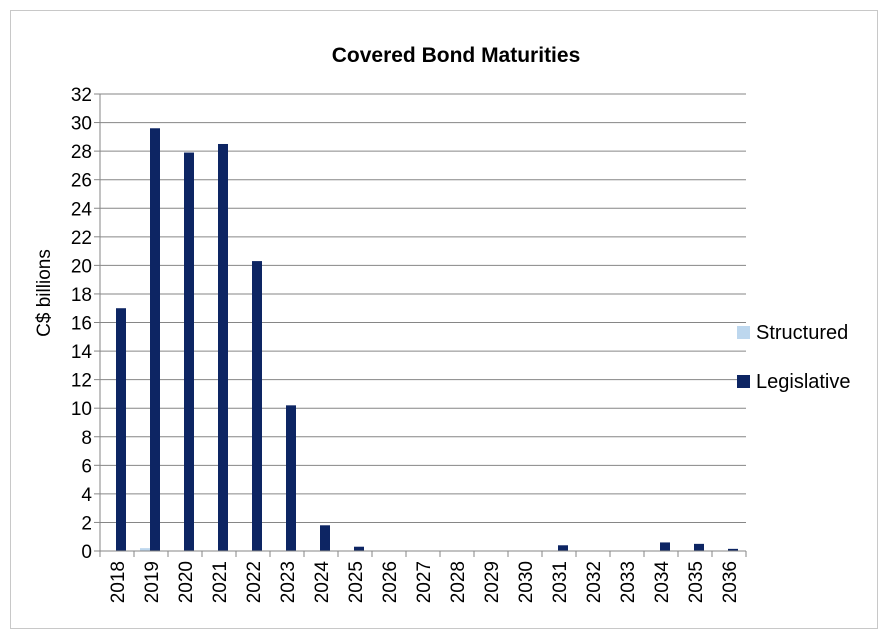 The width and height of the screenshot is (886, 637). Describe the element at coordinates (220, 582) in the screenshot. I see `x-tick-label: 2021` at that location.